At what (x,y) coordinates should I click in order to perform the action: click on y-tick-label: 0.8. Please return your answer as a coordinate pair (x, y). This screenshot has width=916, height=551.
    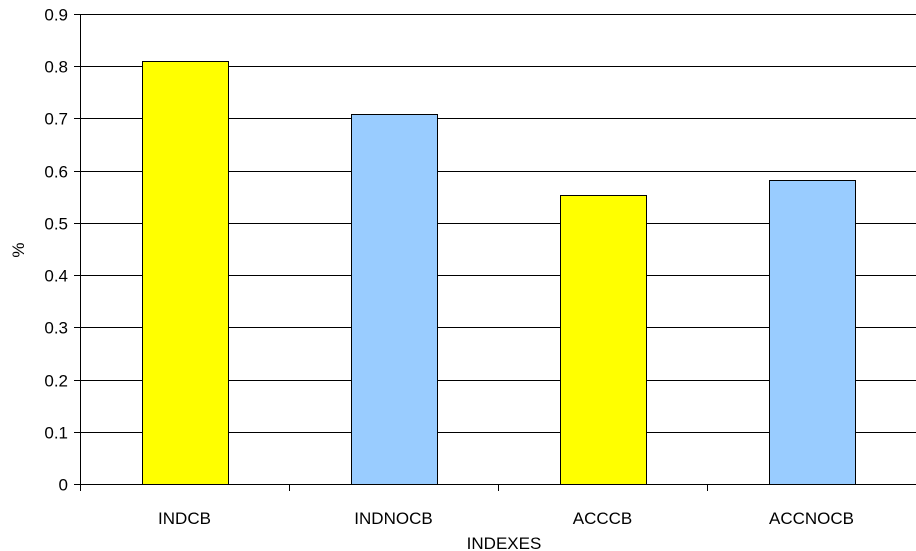
    Looking at the image, I should click on (56, 67).